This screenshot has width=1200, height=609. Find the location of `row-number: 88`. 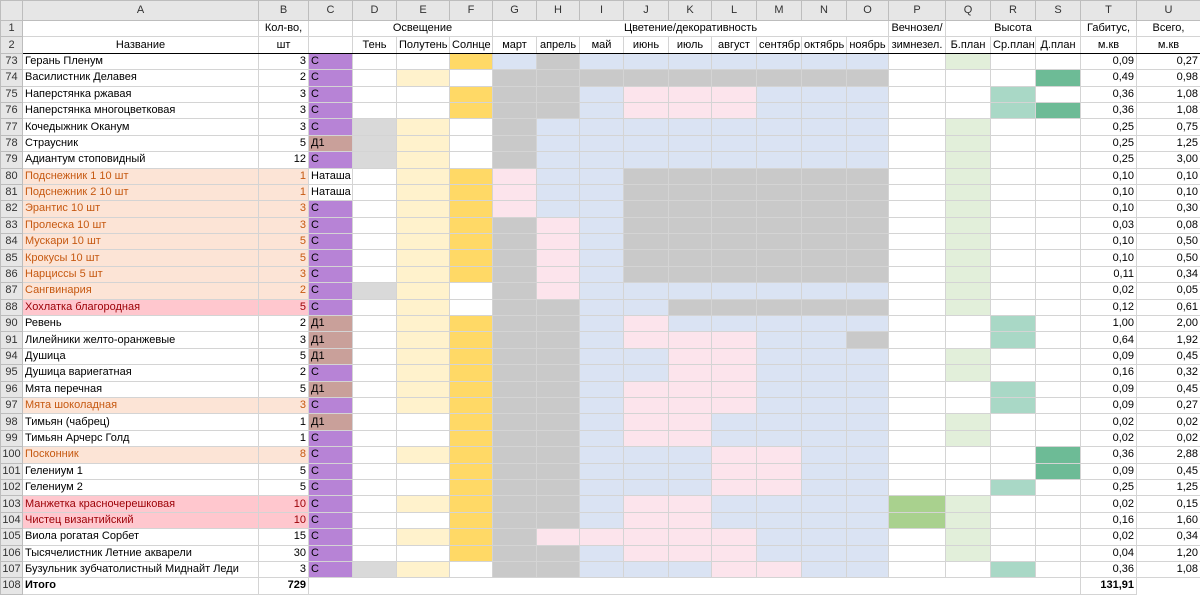

row-number: 88 is located at coordinates (11, 307).